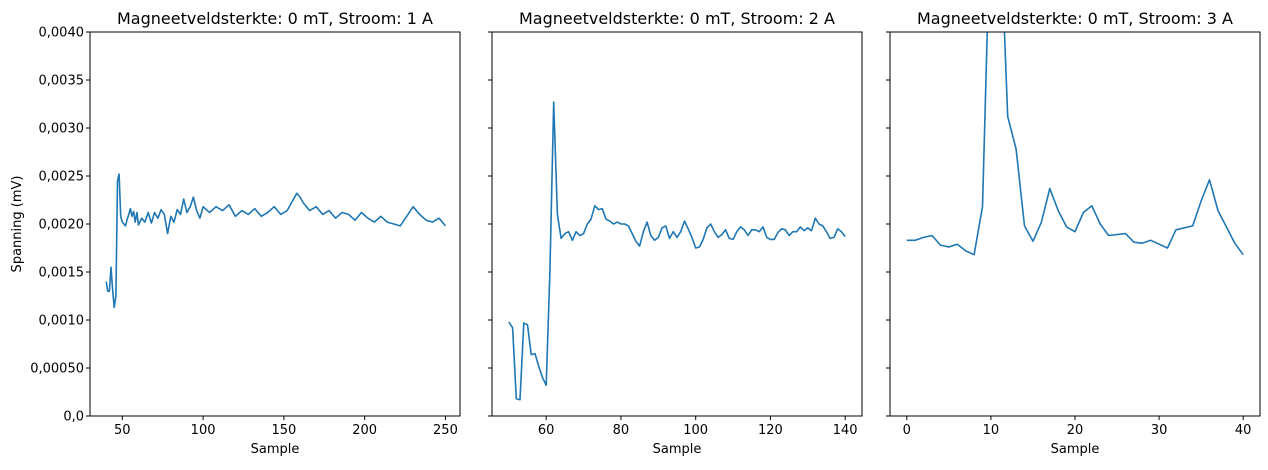 The width and height of the screenshot is (1268, 470). What do you see at coordinates (283, 430) in the screenshot?
I see `x-tick-label: 150` at bounding box center [283, 430].